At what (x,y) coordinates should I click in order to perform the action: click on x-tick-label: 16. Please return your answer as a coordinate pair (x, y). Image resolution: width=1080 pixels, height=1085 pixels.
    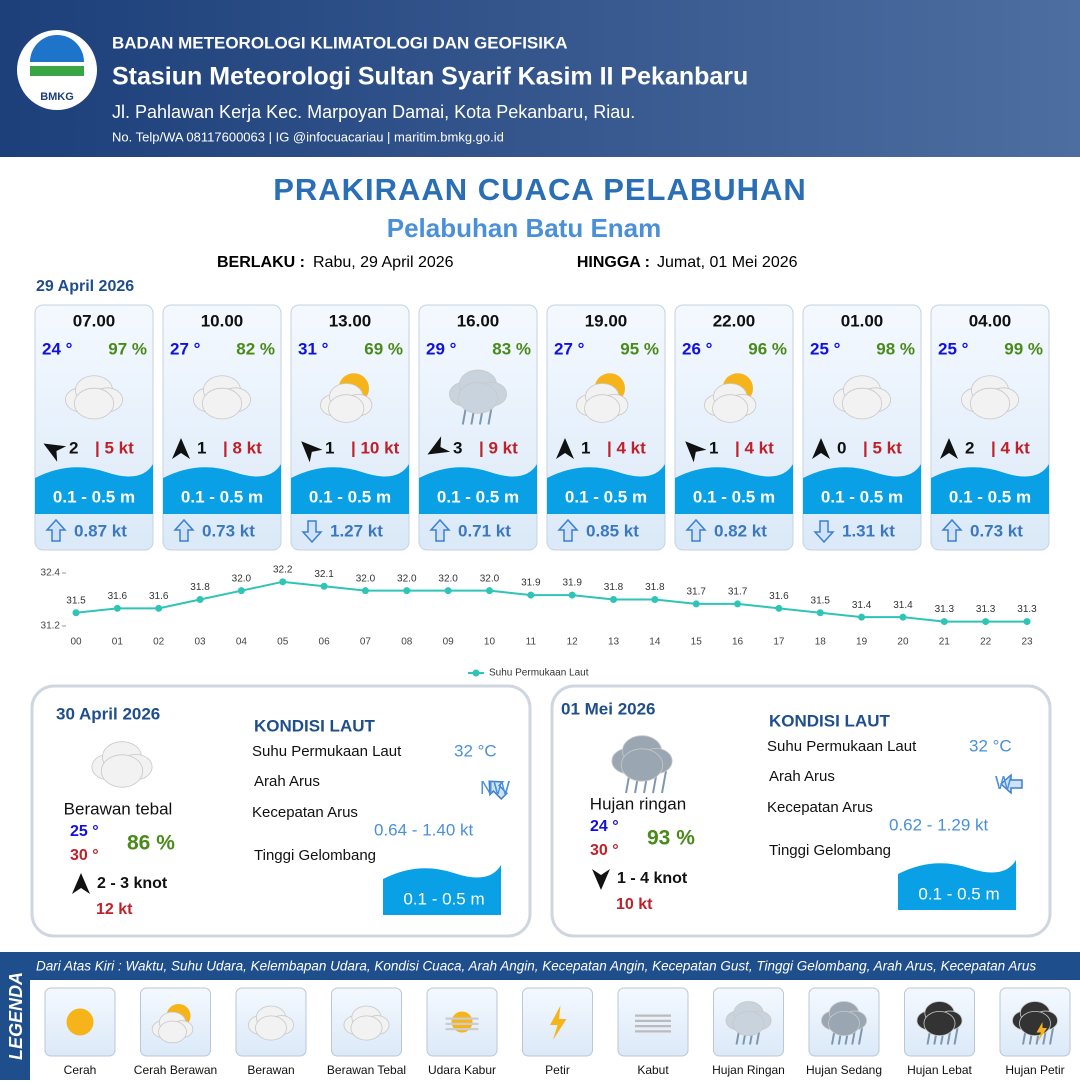
    Looking at the image, I should click on (738, 642).